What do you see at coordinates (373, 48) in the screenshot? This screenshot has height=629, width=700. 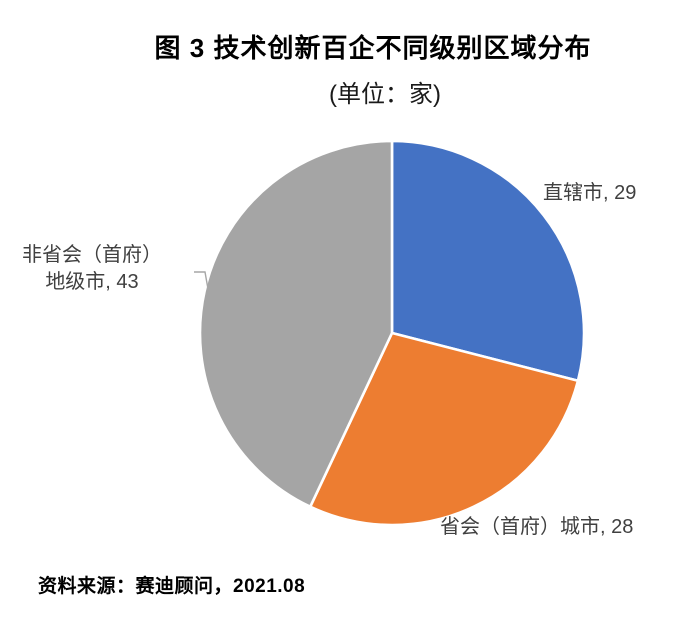 I see `chart-title: 图 3 技术创新百企不同级别区域分布` at bounding box center [373, 48].